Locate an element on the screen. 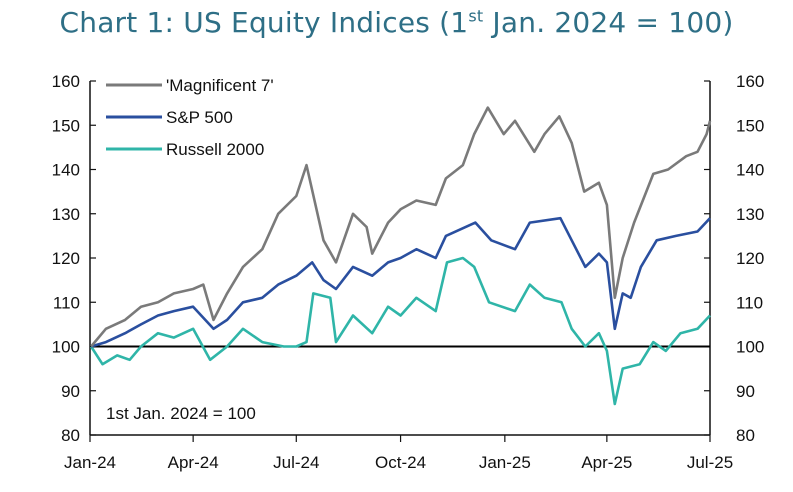 The width and height of the screenshot is (793, 492). legend: 'Magnificent 7' S&P 500 Russell 2000 is located at coordinates (190, 117).